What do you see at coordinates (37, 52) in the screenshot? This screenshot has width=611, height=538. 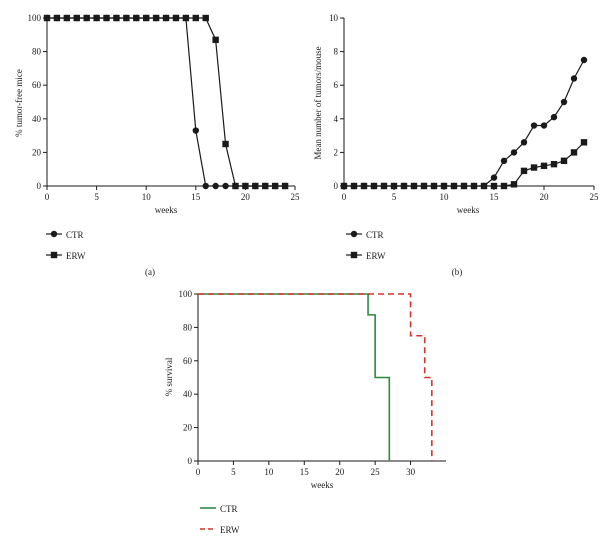 I see `panel-a-y-tick-label: 80` at bounding box center [37, 52].